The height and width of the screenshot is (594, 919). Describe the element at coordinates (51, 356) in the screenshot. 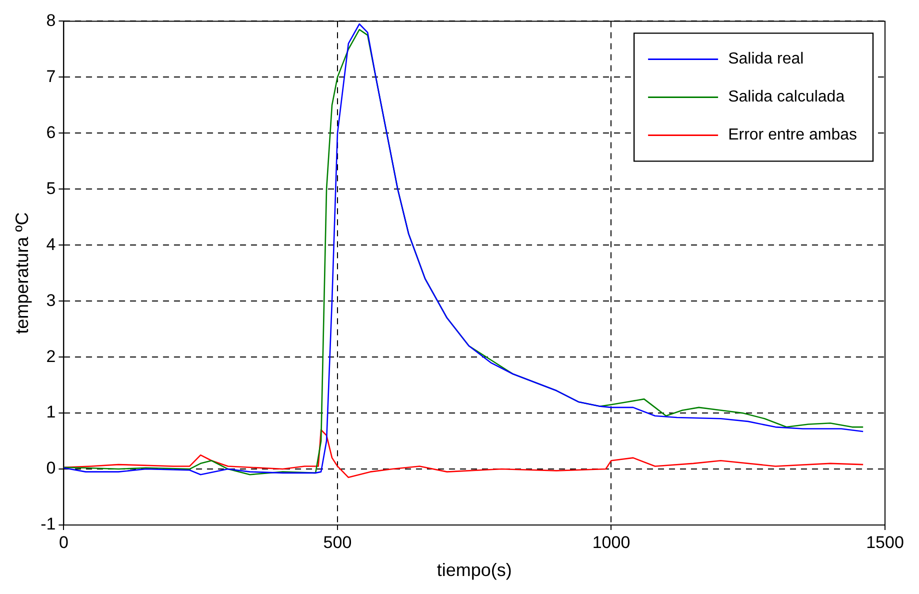

I see `y-tick-label: 2` at that location.